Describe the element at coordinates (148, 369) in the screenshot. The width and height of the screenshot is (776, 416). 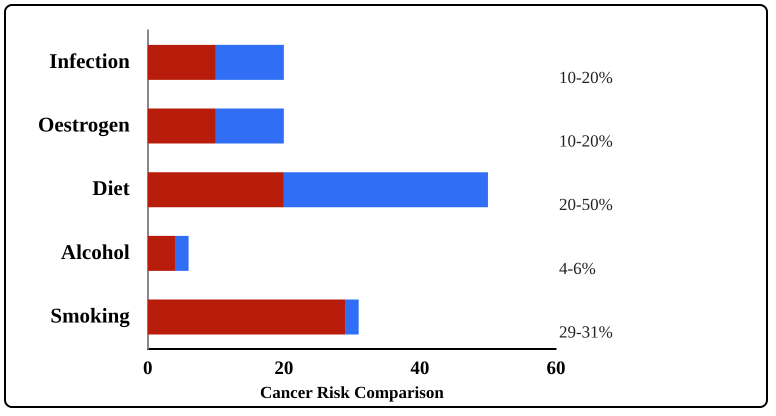
I see `x-tick-label: 0` at that location.